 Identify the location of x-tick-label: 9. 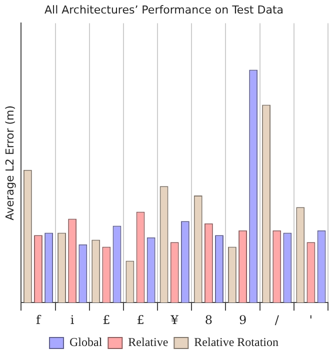
(242, 319).